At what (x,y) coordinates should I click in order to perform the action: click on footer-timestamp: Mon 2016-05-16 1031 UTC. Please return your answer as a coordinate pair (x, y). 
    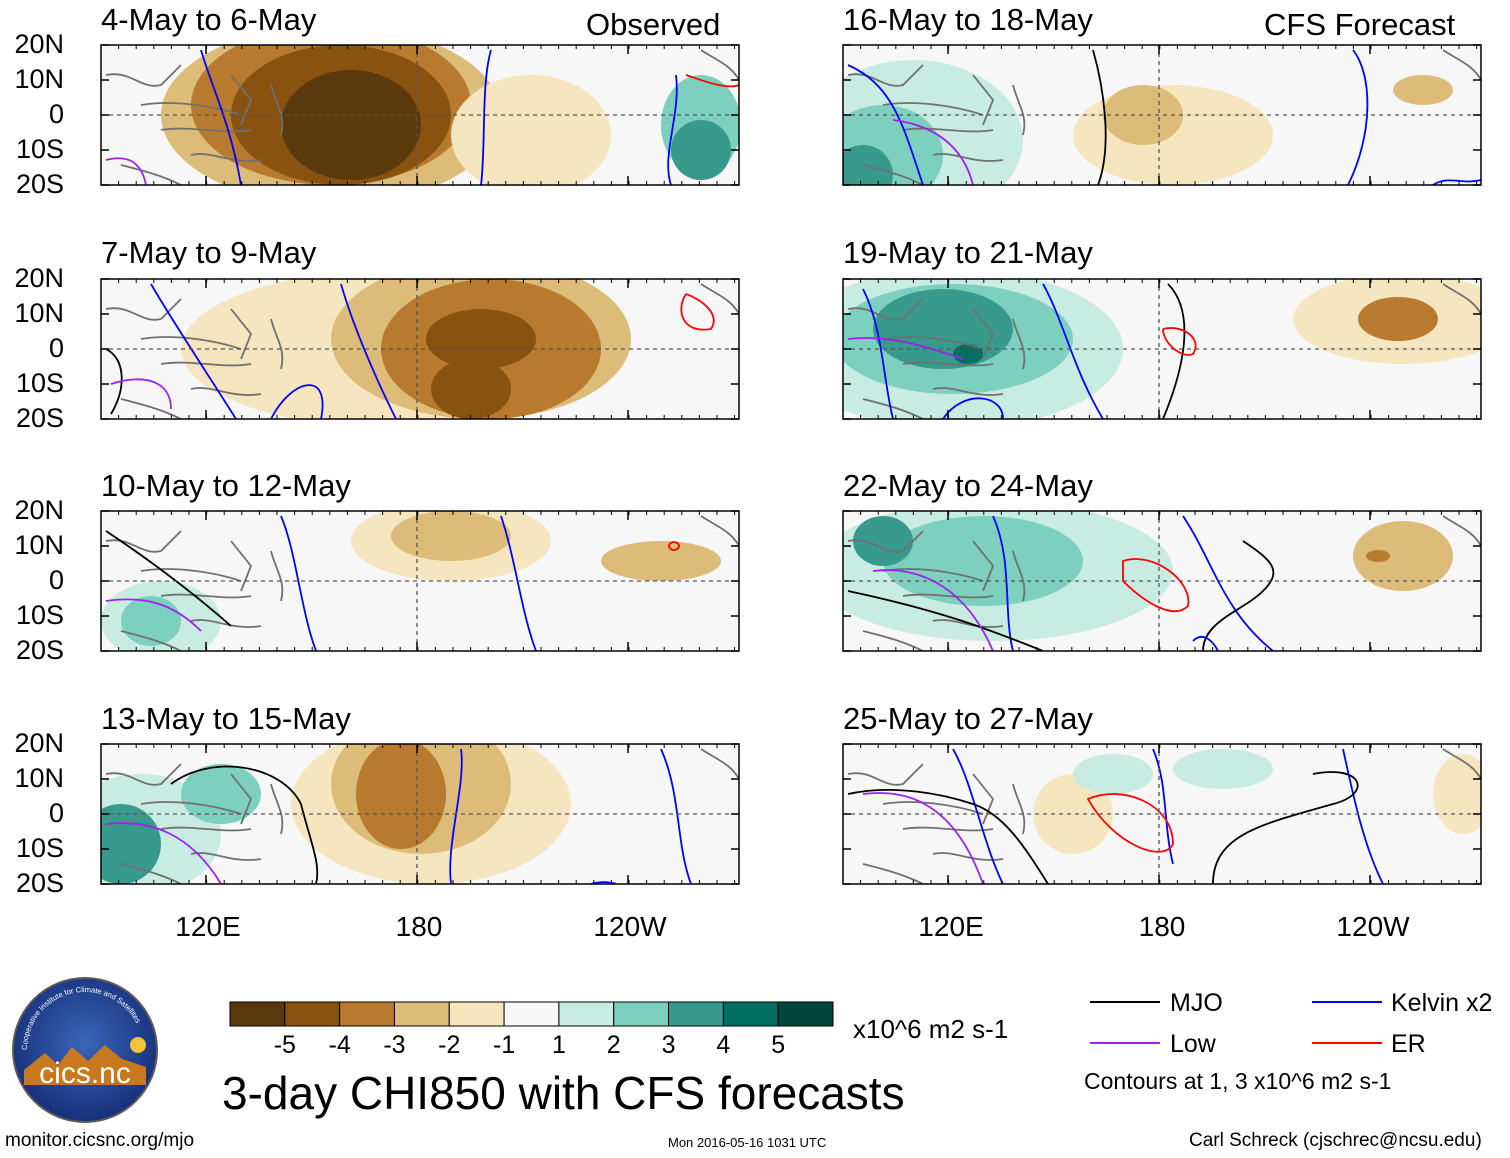
    Looking at the image, I should click on (747, 1142).